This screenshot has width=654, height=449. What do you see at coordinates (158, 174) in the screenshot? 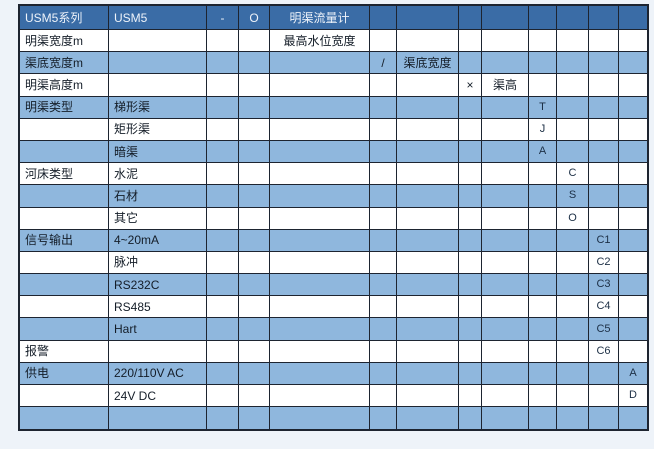
I see `table-cell: 水泥` at bounding box center [158, 174].